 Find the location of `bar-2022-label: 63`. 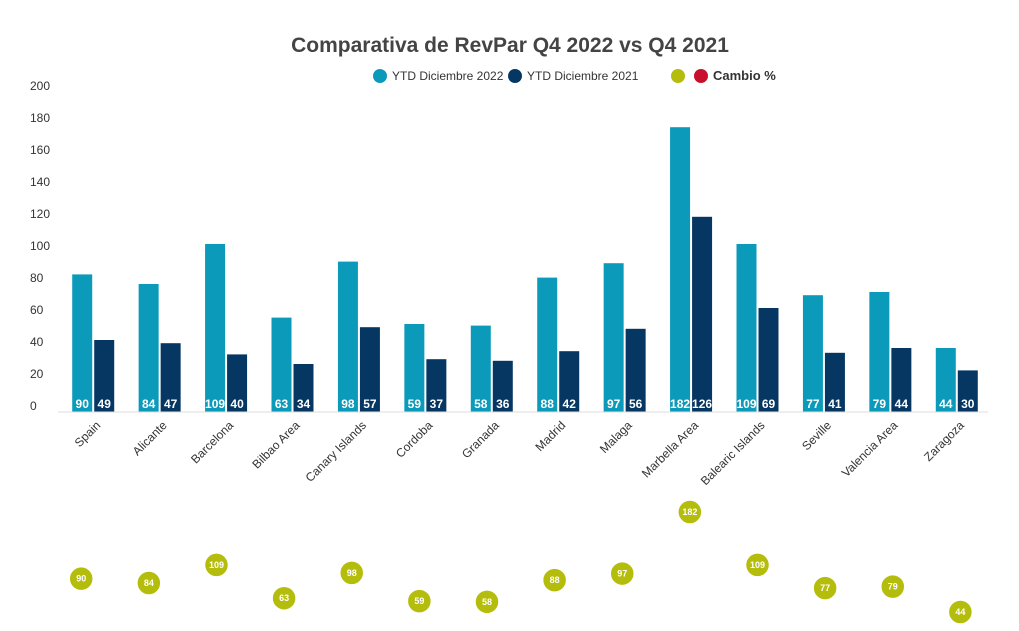

bar-2022-label: 63 is located at coordinates (282, 404).